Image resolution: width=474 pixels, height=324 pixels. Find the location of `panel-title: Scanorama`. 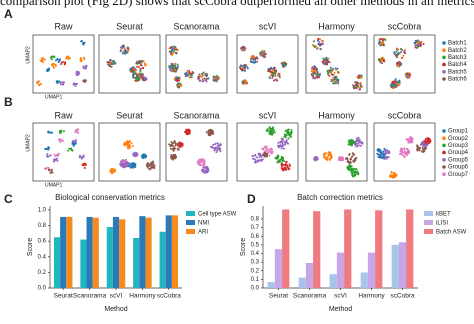

panel-title: Scanorama is located at coordinates (196, 26).